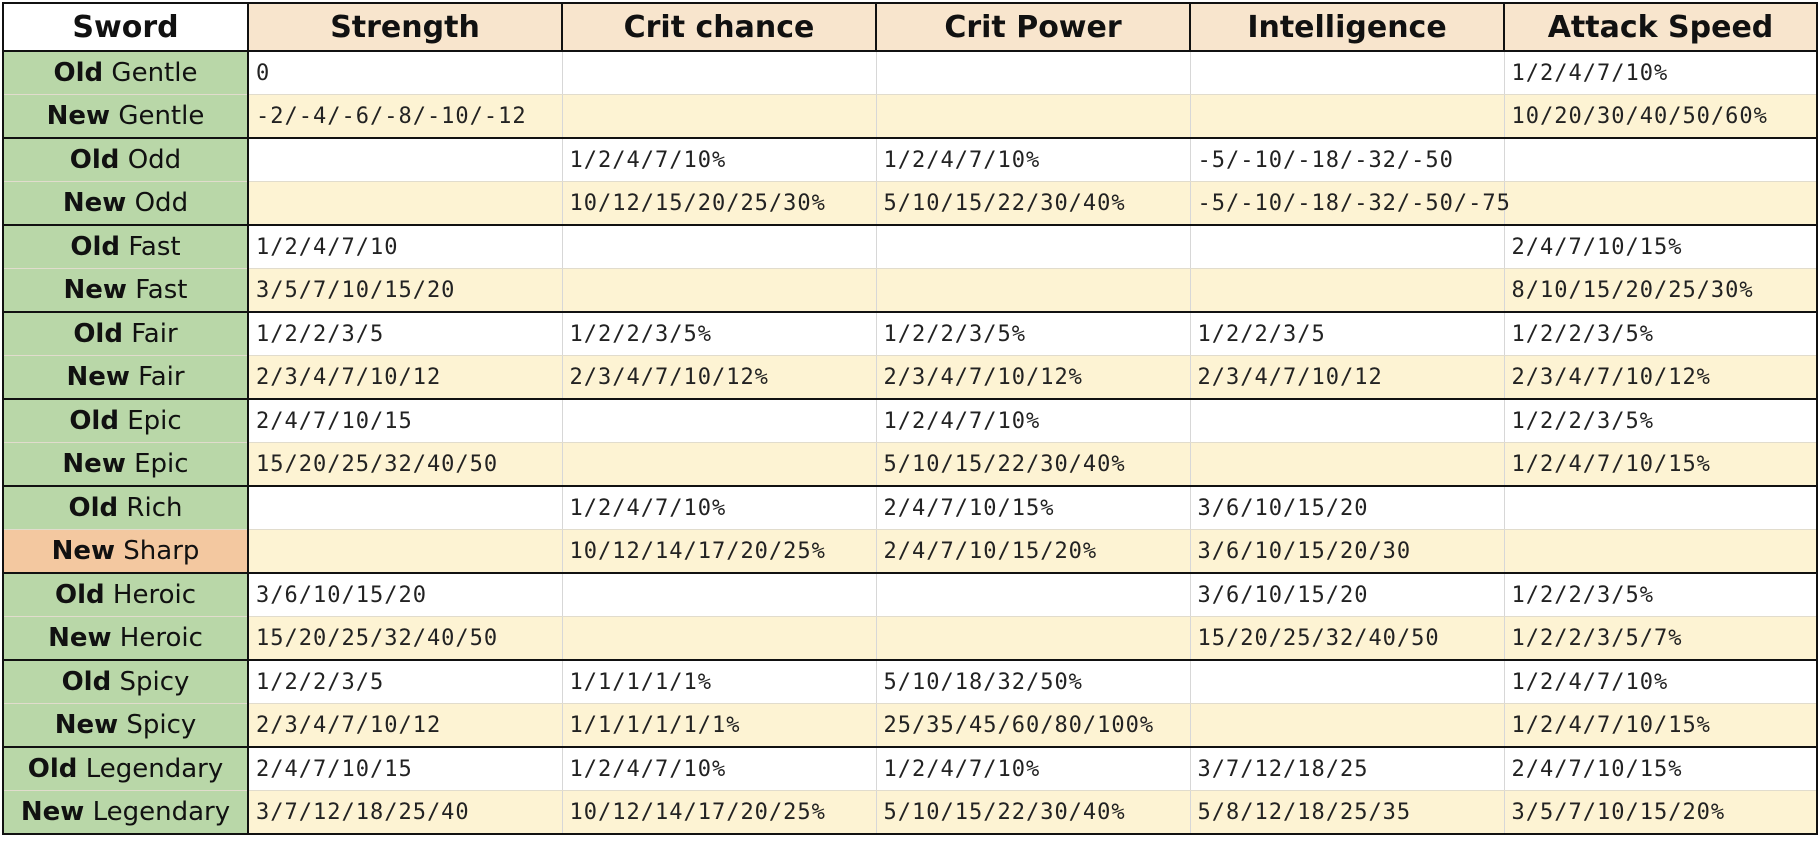 Image resolution: width=1820 pixels, height=846 pixels. I want to click on stat-cell-intelligence: 3/6/10/15/20, so click(1347, 594).